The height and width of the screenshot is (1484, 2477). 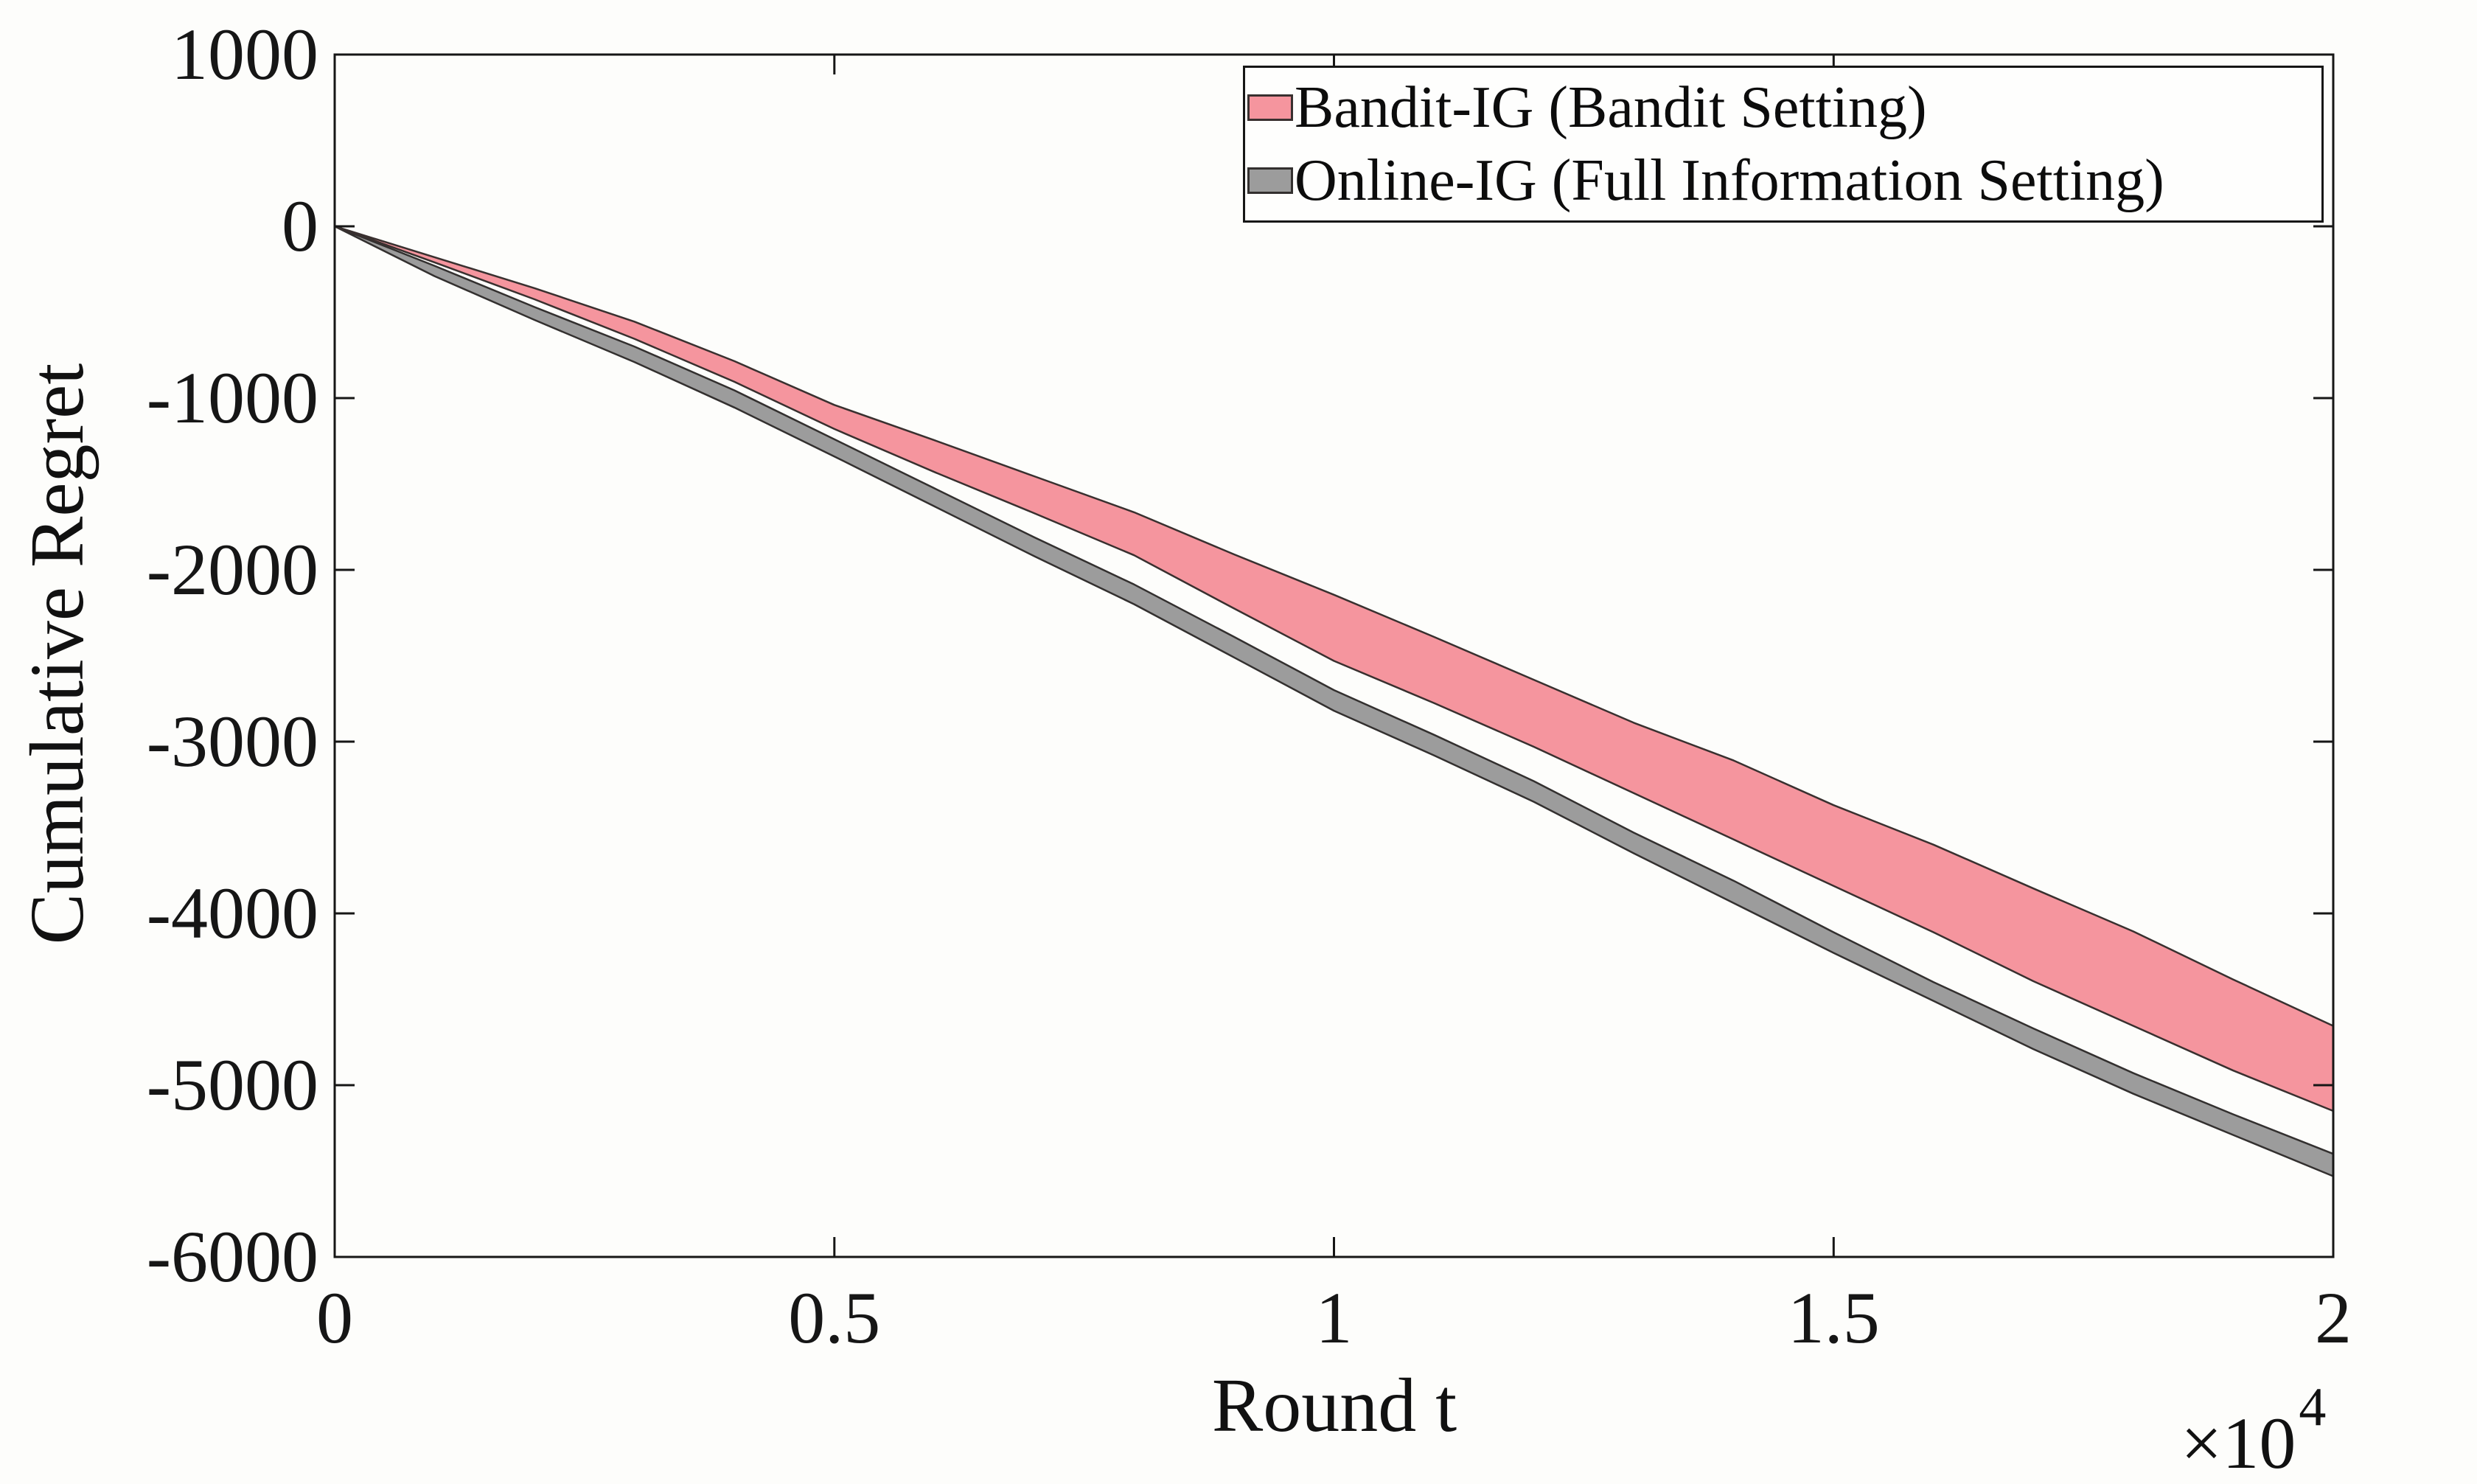 I want to click on y-tick-label: -4000, so click(x=232, y=913).